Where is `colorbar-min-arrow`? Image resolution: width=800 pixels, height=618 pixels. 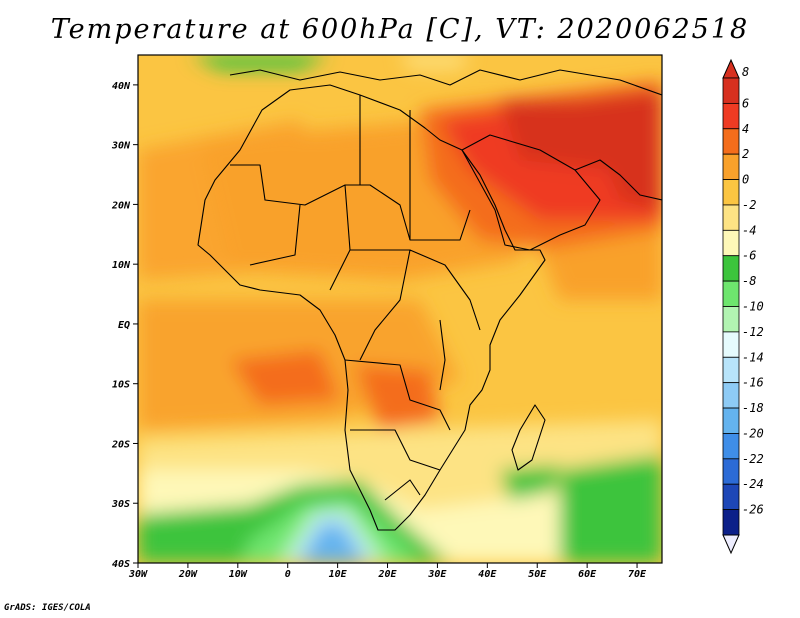 colorbar-min-arrow is located at coordinates (731, 544).